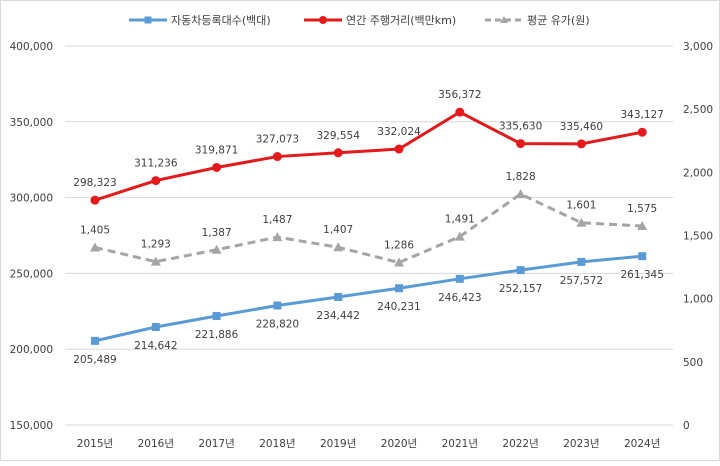 The width and height of the screenshot is (720, 466). I want to click on data-label: 356,372, so click(459, 95).